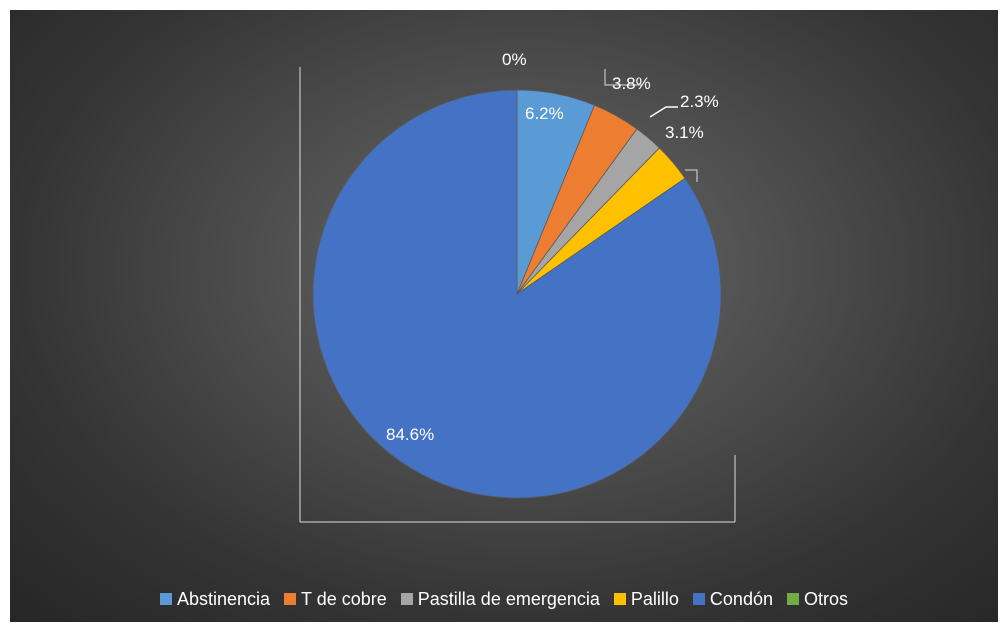 The width and height of the screenshot is (1008, 630). Describe the element at coordinates (410, 434) in the screenshot. I see `data-label-condon: 84.6%` at that location.